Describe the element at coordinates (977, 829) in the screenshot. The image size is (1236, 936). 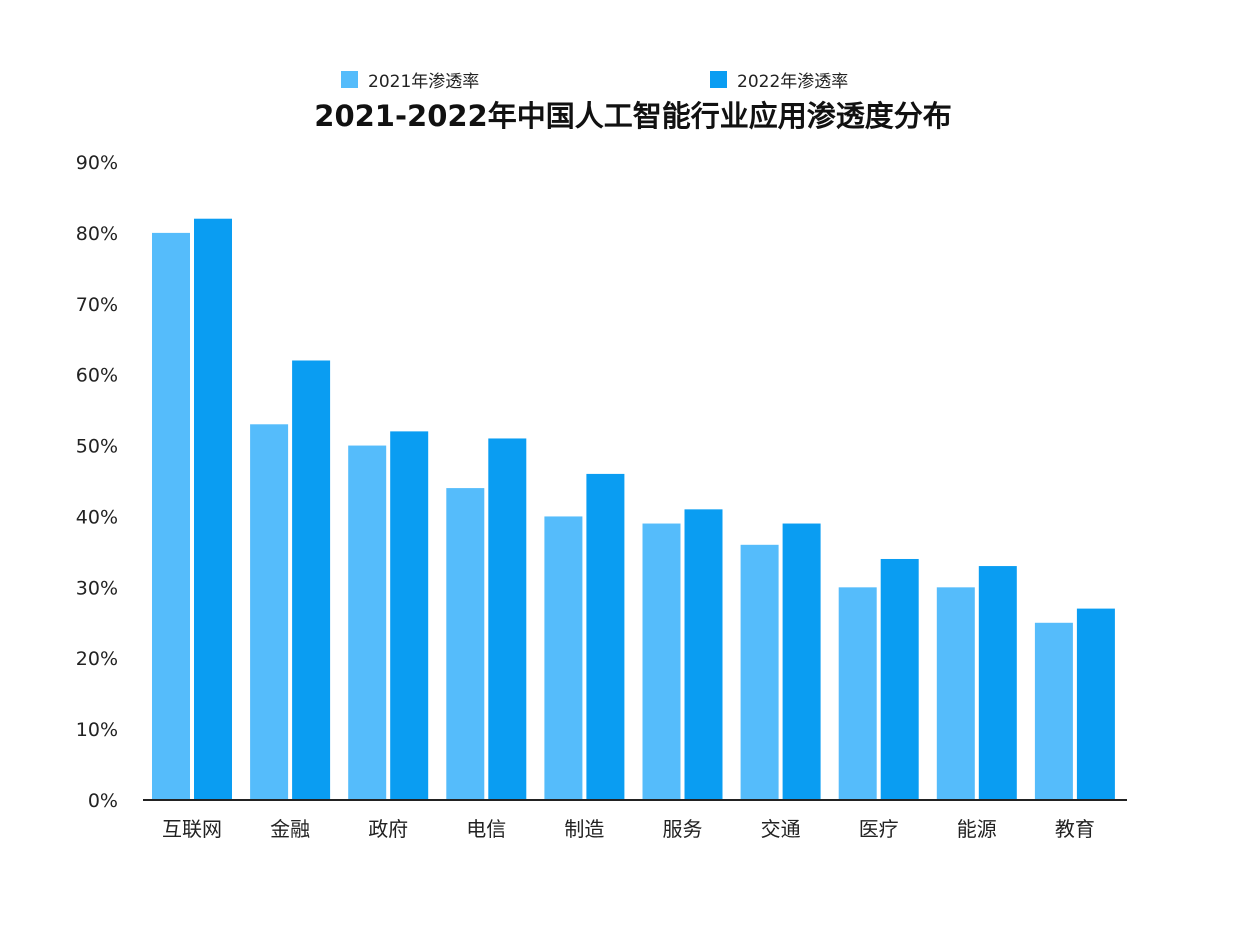
I see `x-category-label: 能源` at that location.